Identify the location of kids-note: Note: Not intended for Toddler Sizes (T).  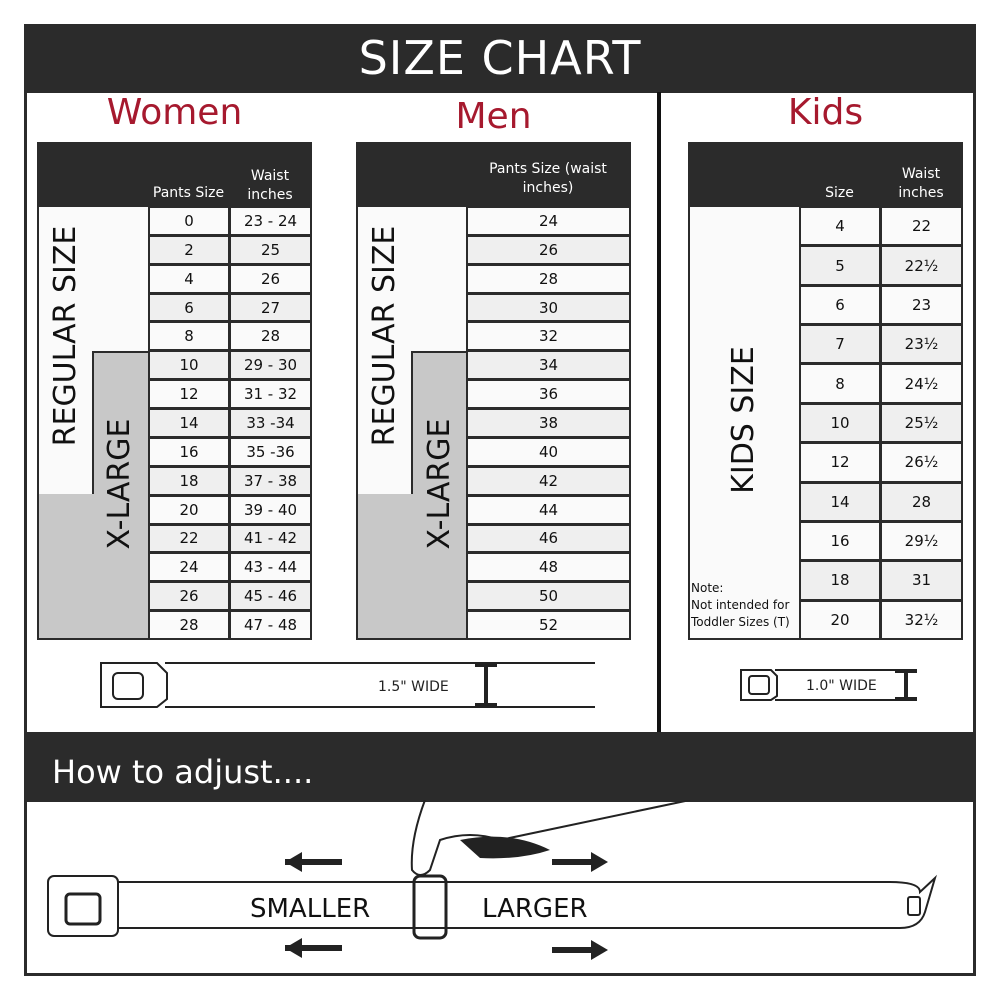
(745, 605).